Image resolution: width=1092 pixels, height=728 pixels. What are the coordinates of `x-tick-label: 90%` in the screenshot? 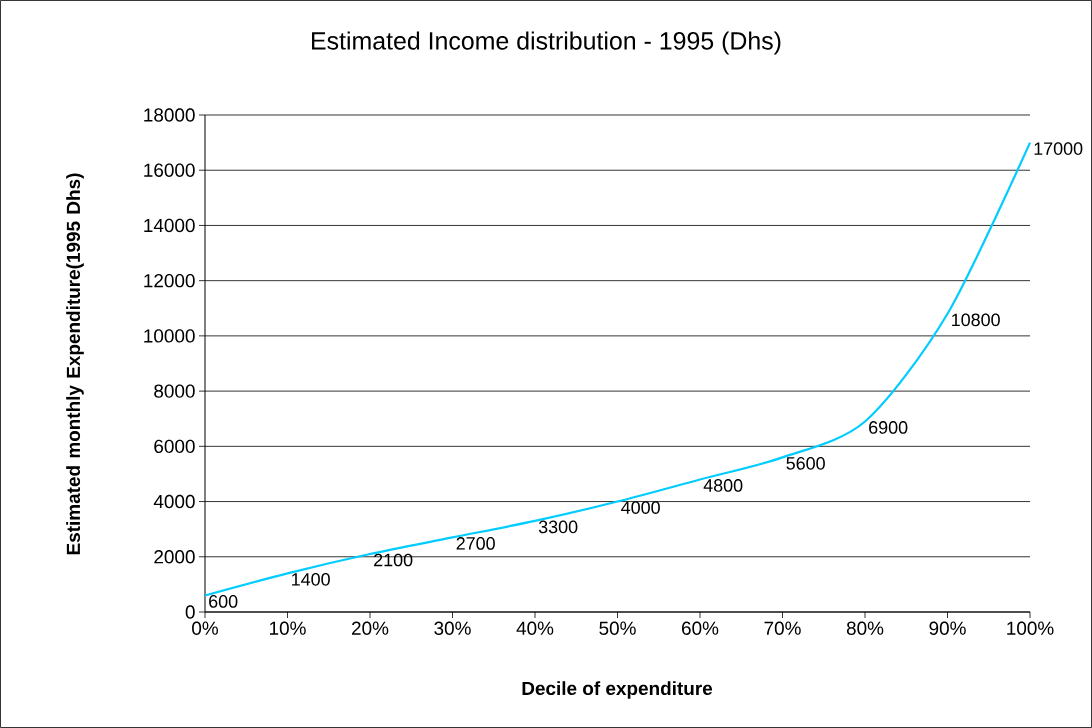 It's located at (947, 628).